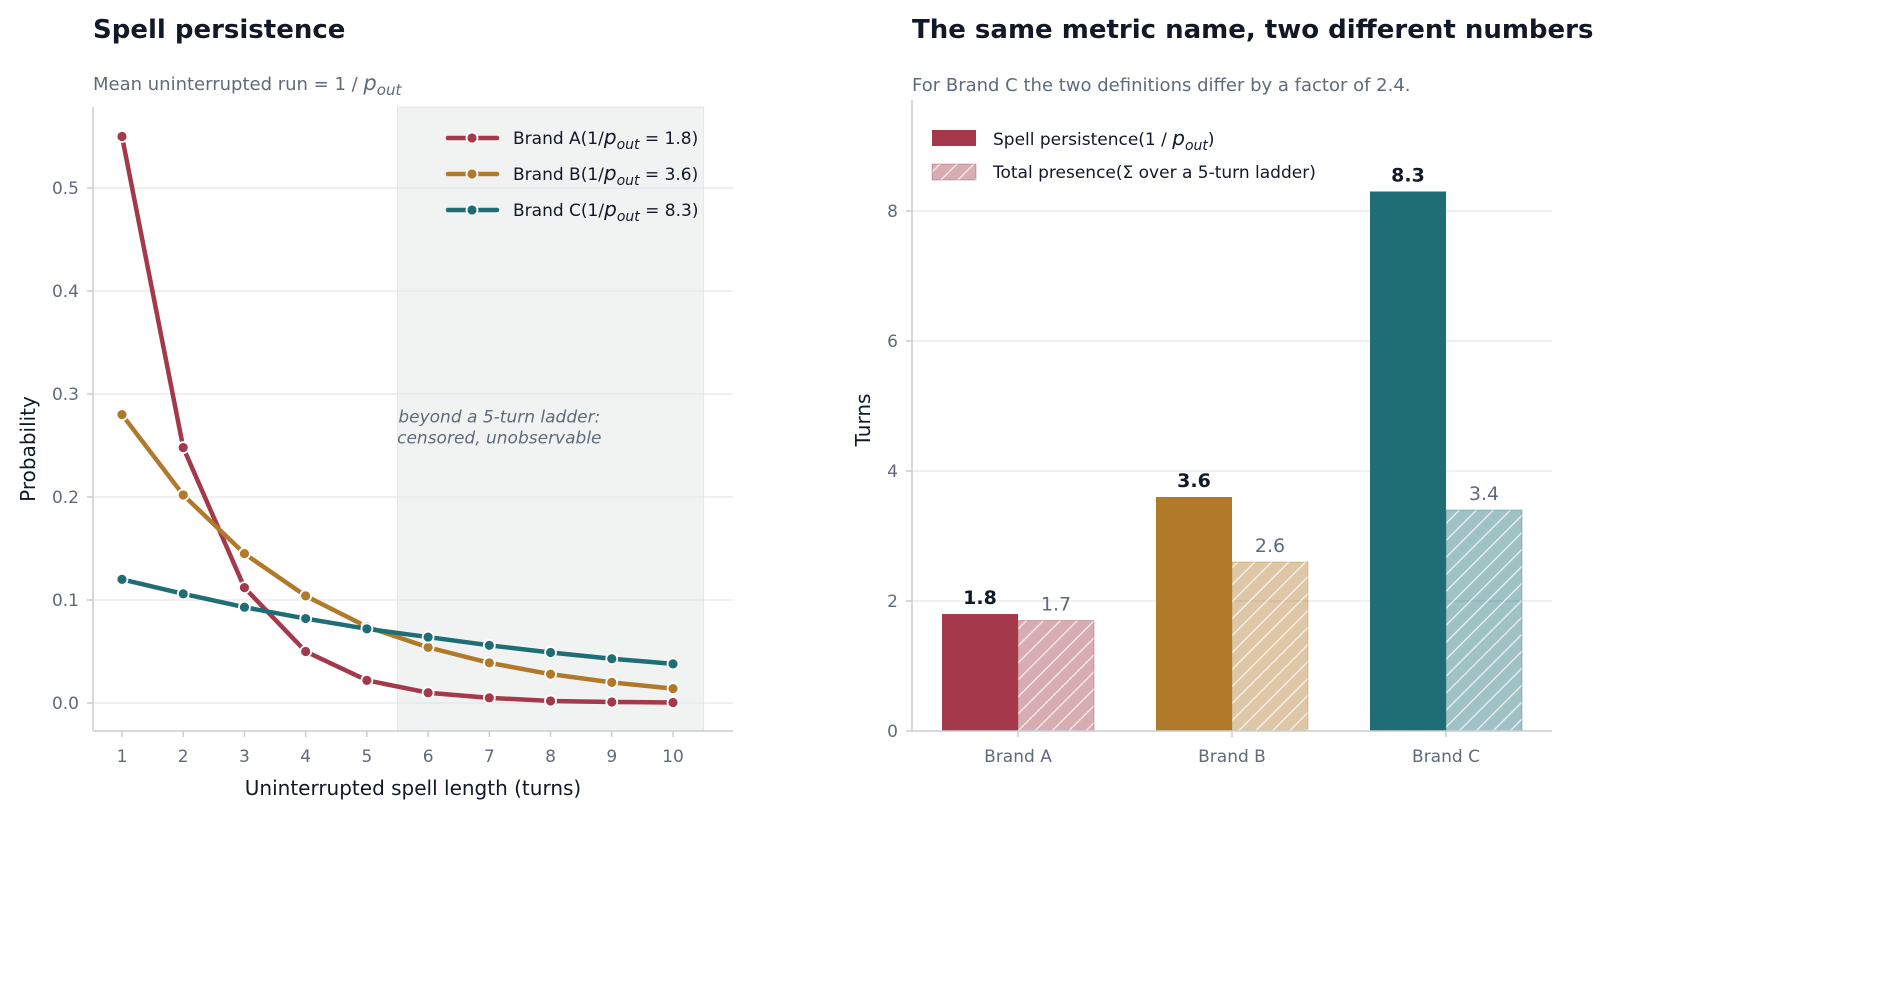  I want to click on legend-label-suffix: ), so click(1211, 140).